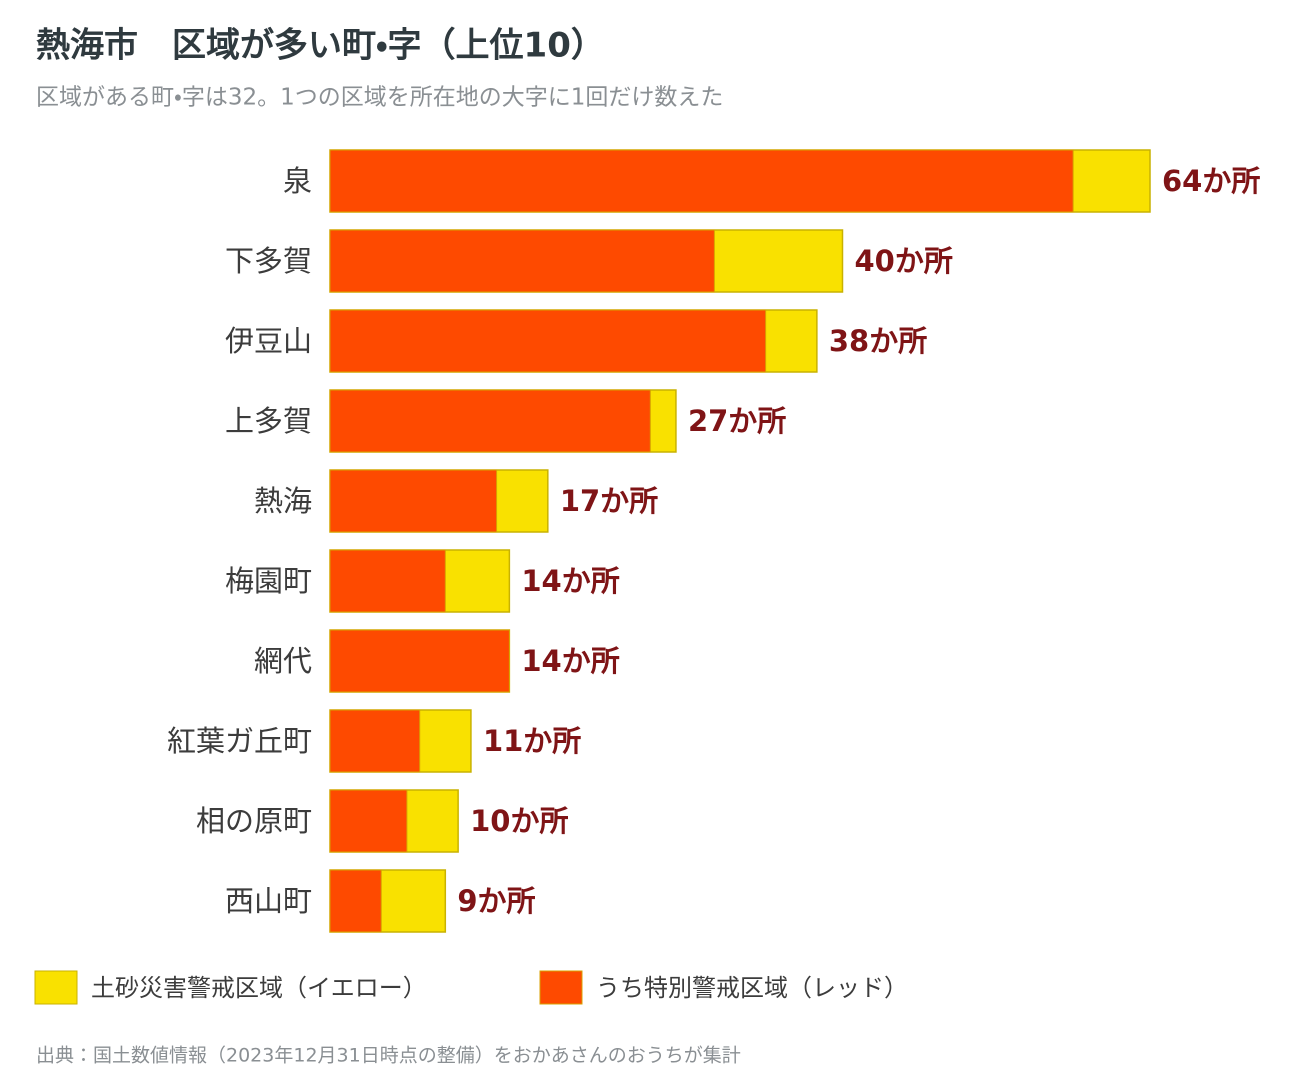  Describe the element at coordinates (283, 661) in the screenshot. I see `category-label: 網代` at that location.